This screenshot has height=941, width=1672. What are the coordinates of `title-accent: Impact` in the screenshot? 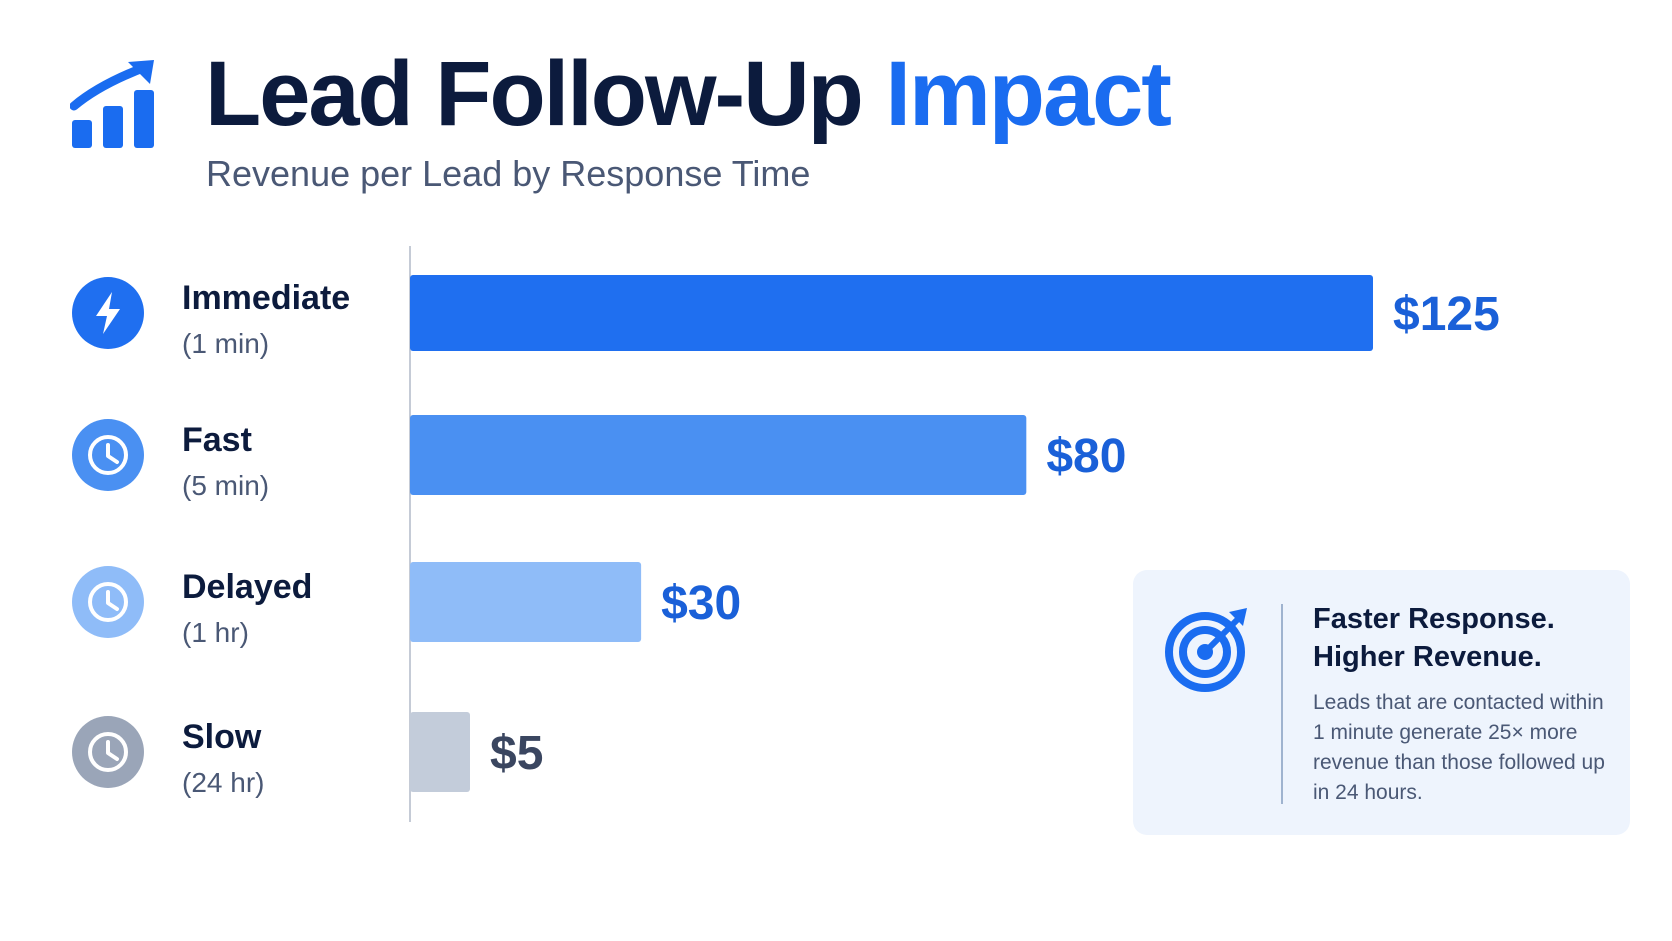 It's located at (1028, 94).